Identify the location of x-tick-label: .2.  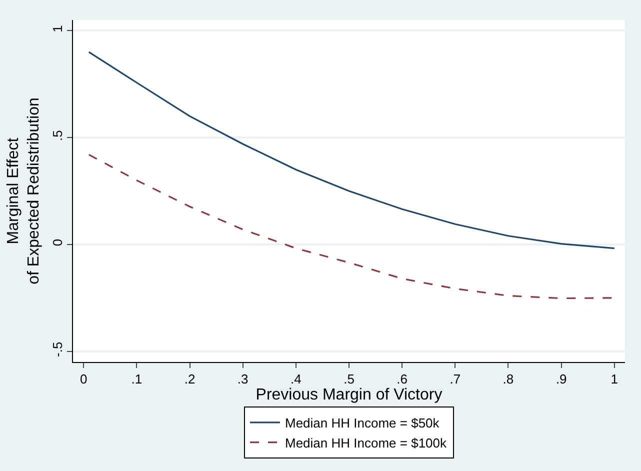
(190, 379).